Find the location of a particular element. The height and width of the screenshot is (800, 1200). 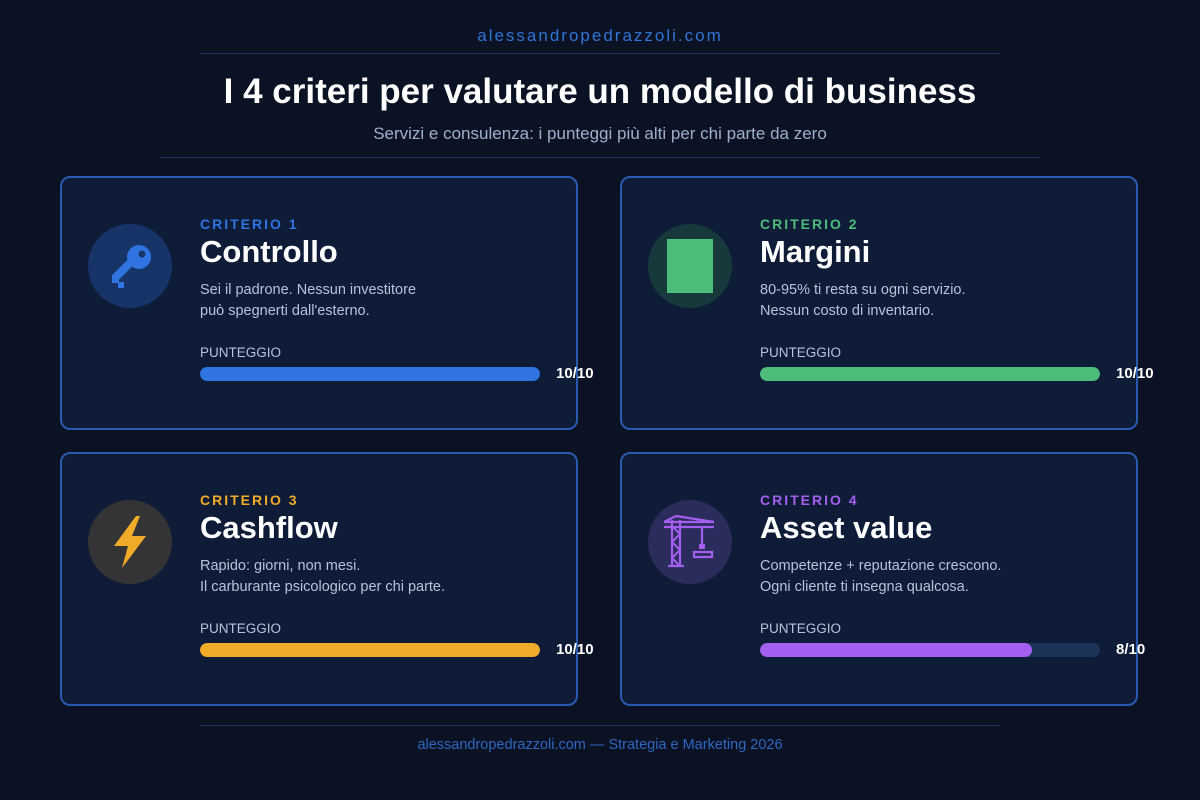

criterion-name: Cashflow is located at coordinates (269, 527).